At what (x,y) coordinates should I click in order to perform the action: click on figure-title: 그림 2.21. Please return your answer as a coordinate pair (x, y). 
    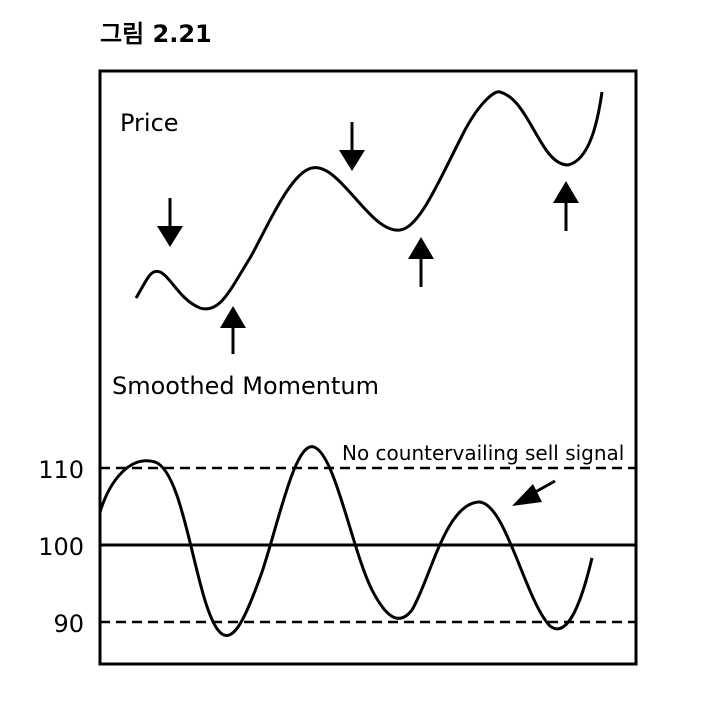
    Looking at the image, I should click on (156, 34).